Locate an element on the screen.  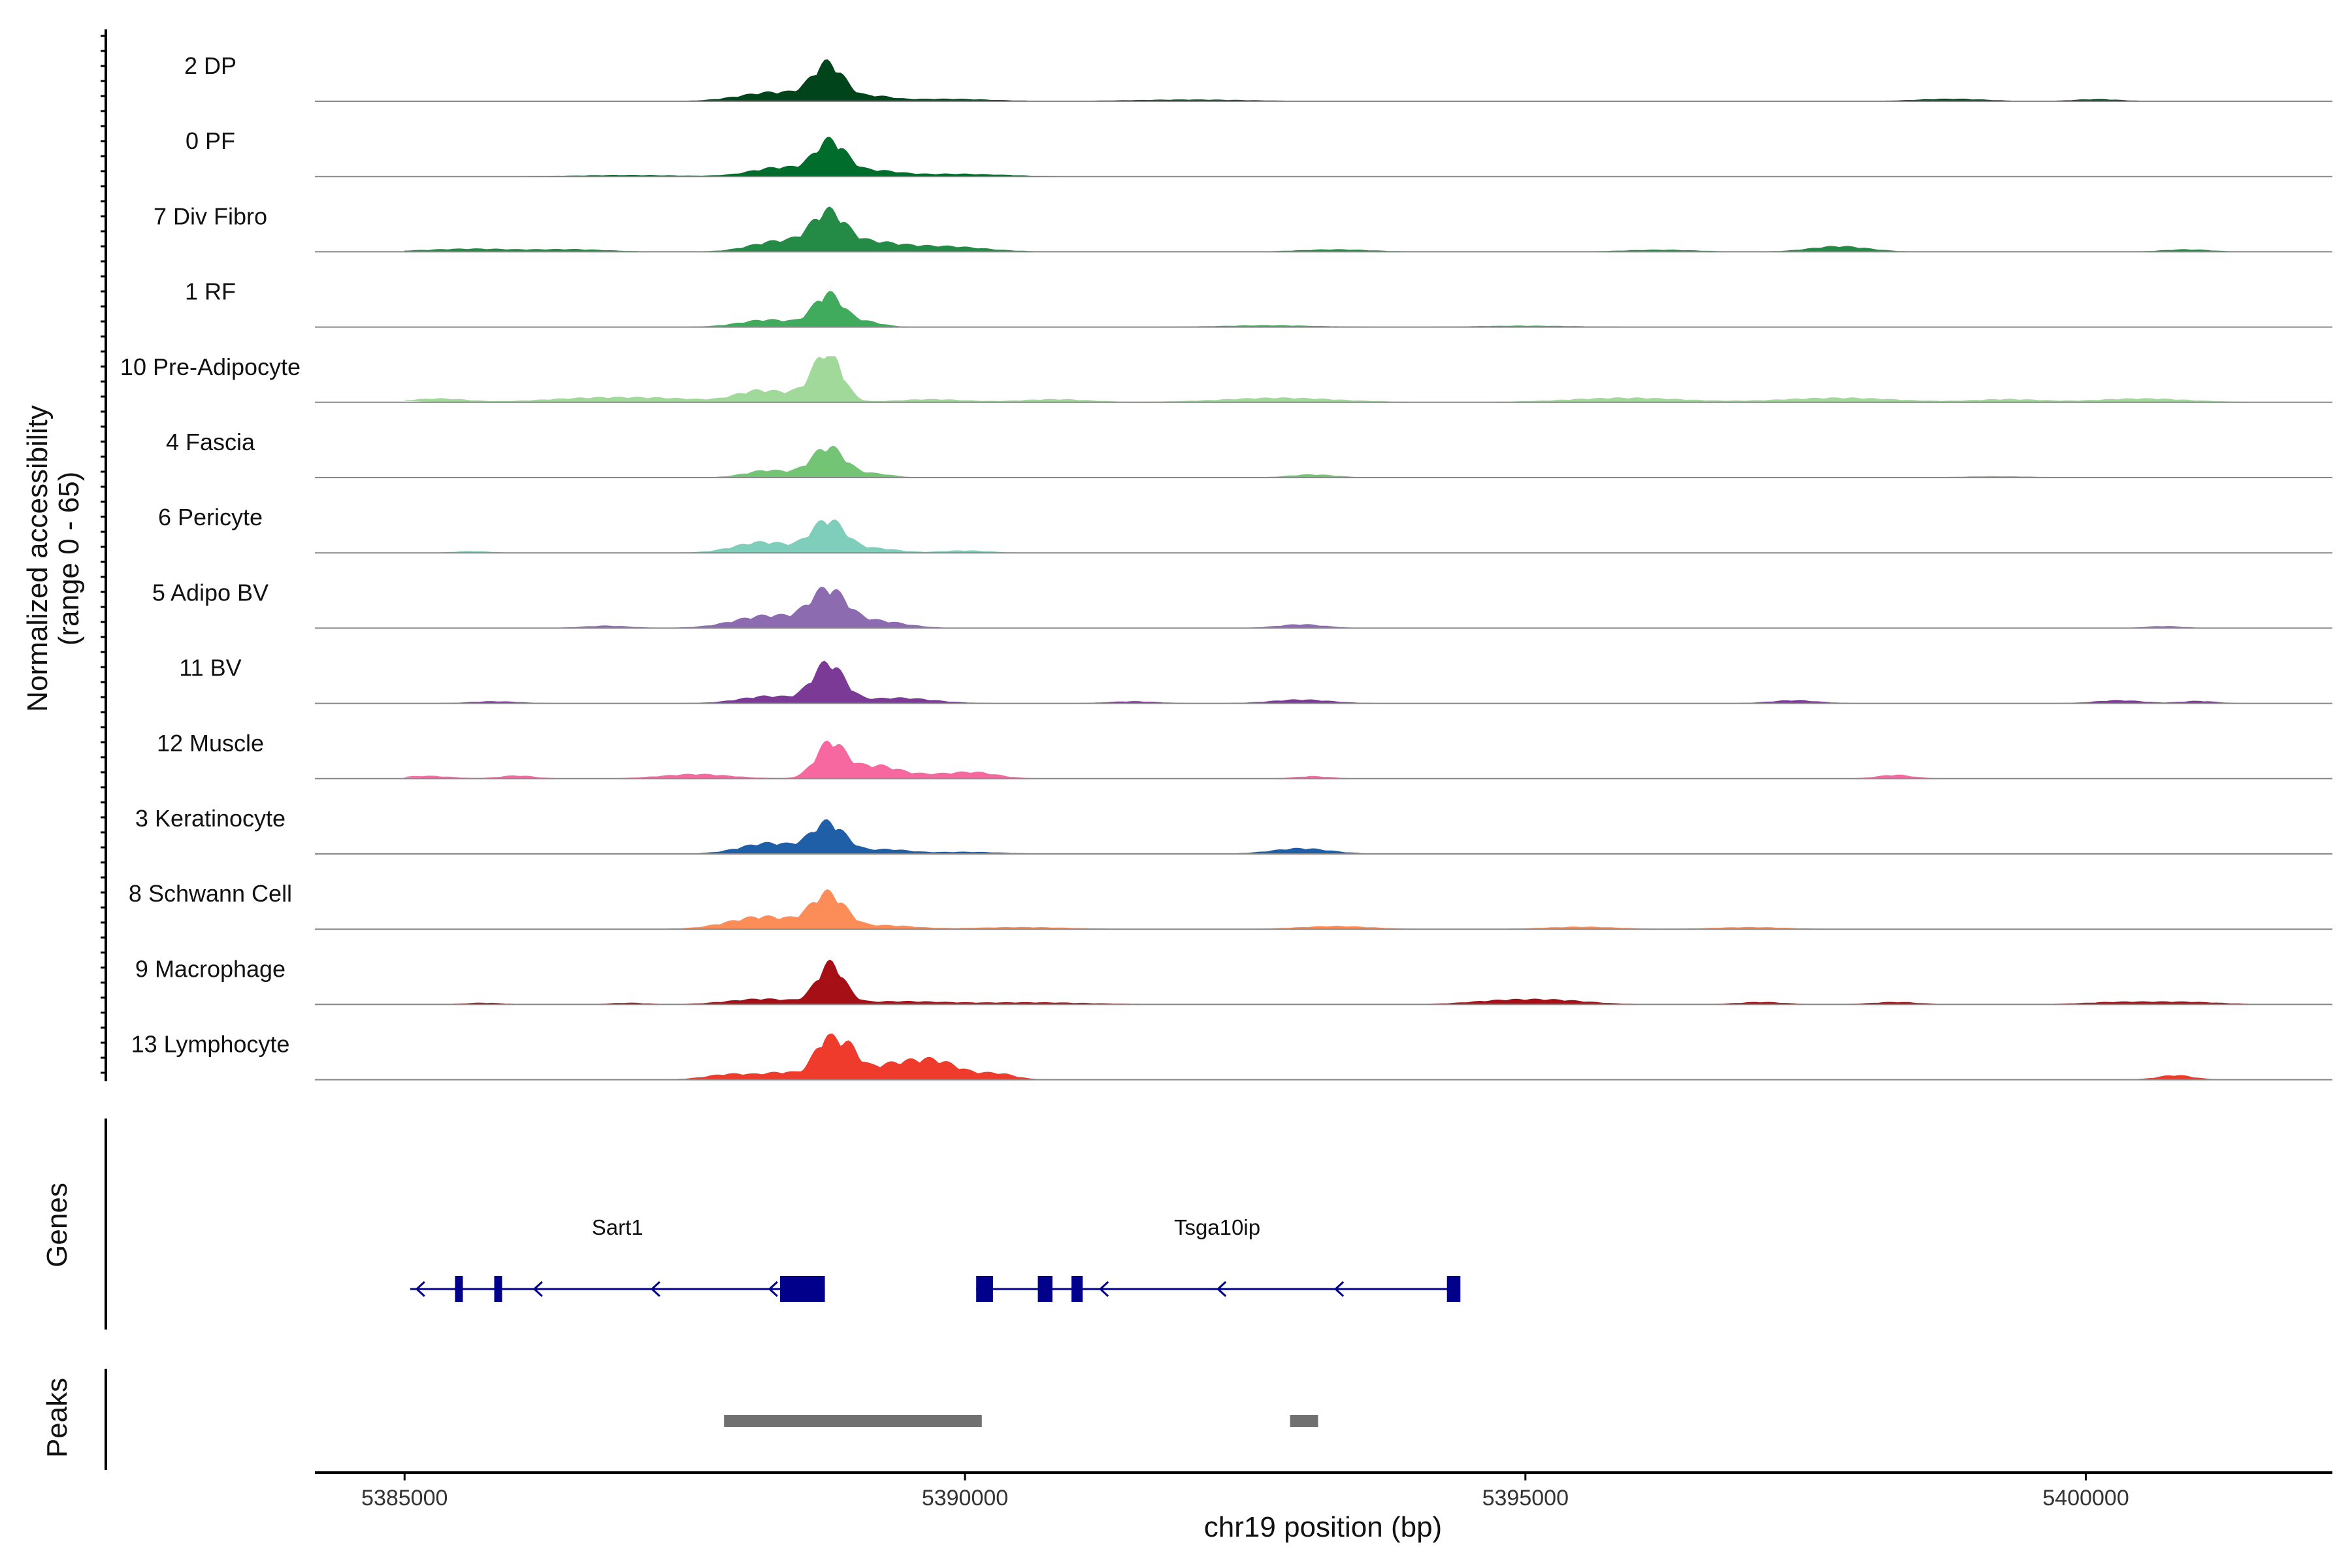
track-7-div-fibro: 7 Div Fibro is located at coordinates (1243, 228).